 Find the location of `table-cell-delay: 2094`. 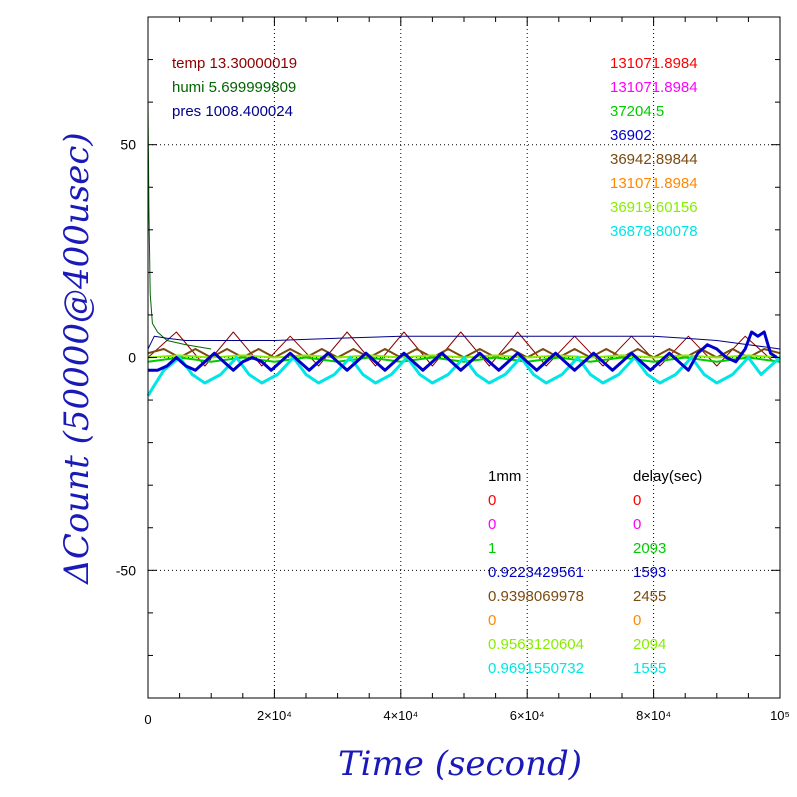

table-cell-delay: 2094 is located at coordinates (649, 644).